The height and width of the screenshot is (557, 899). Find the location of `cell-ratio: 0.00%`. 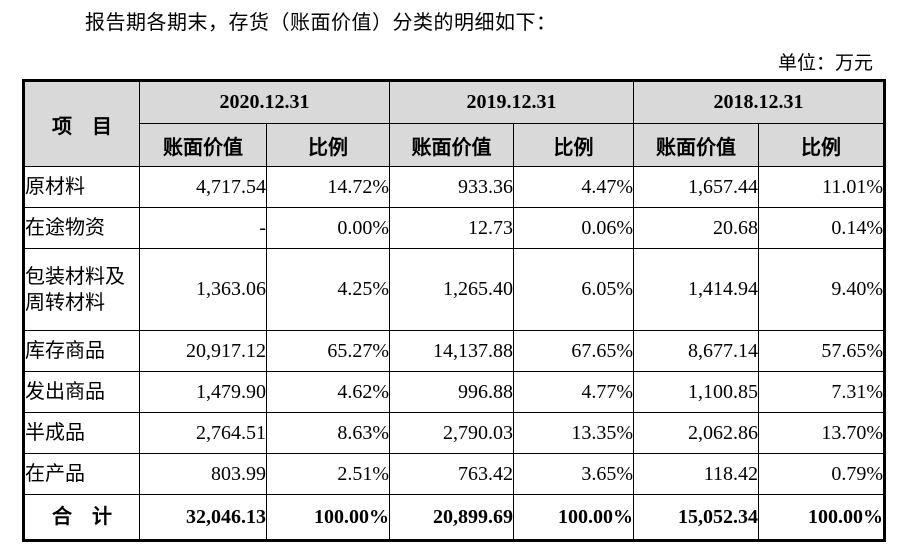

cell-ratio: 0.00% is located at coordinates (328, 228).